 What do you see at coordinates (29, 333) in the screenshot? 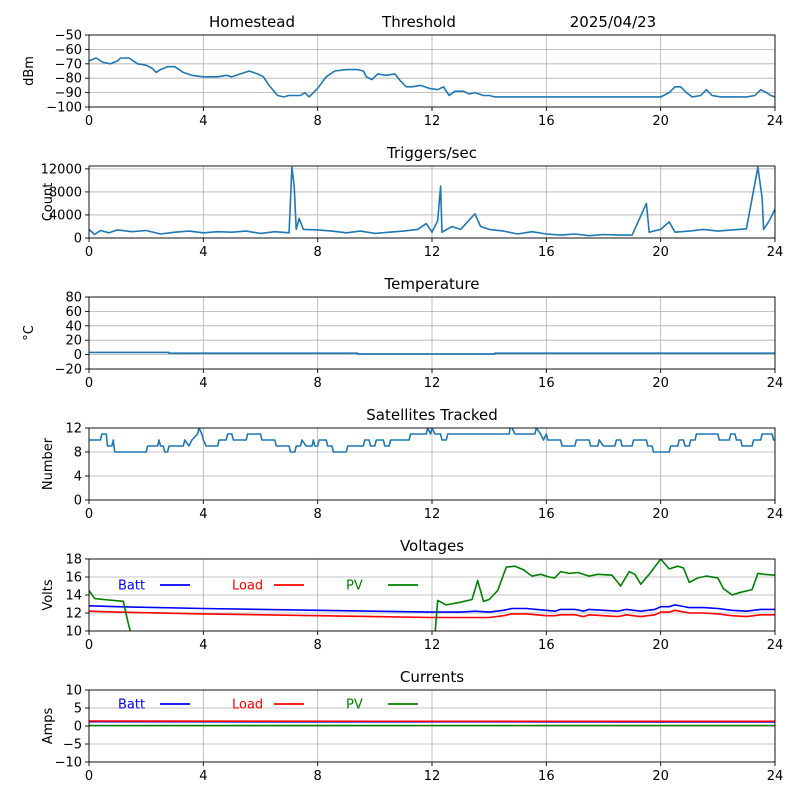
I see `y-axis-label: °C` at bounding box center [29, 333].